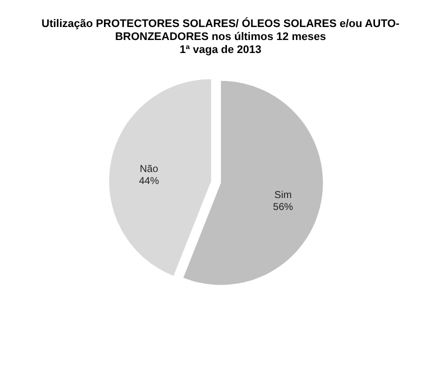 The height and width of the screenshot is (384, 421). Describe the element at coordinates (221, 36) in the screenshot. I see `chart-title: Utilização PROTECTORES SOLARES/ ÓLEOS SOLARES e/ou AUTO- BRONZEADORES nos últimos 12 meses 1ª vaga de 2013` at that location.